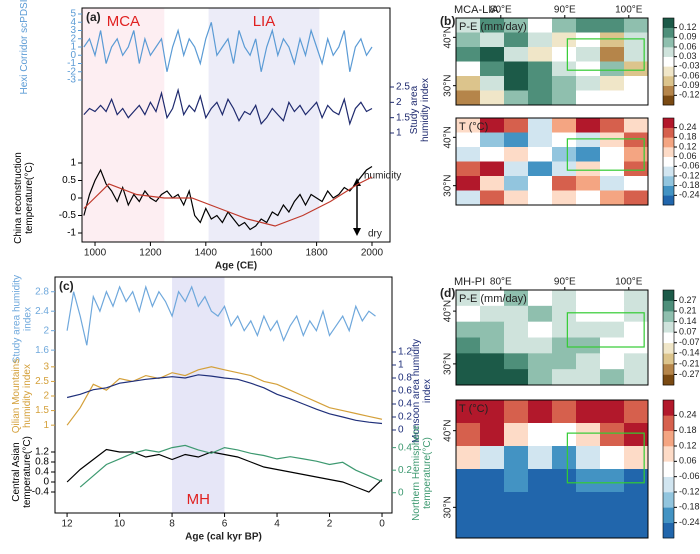 The height and width of the screenshot is (554, 700). What do you see at coordinates (71, 71) in the screenshot?
I see `y-tick-label: -2` at bounding box center [71, 71].